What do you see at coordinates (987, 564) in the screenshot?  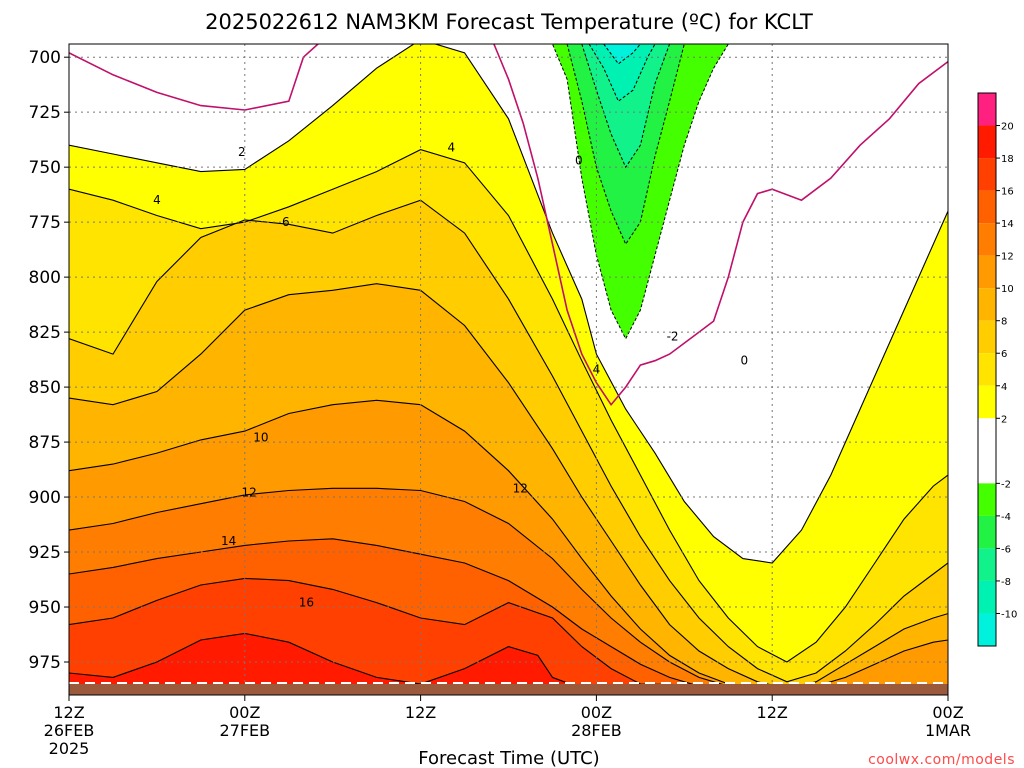 I see `colorbar-band--8` at bounding box center [987, 564].